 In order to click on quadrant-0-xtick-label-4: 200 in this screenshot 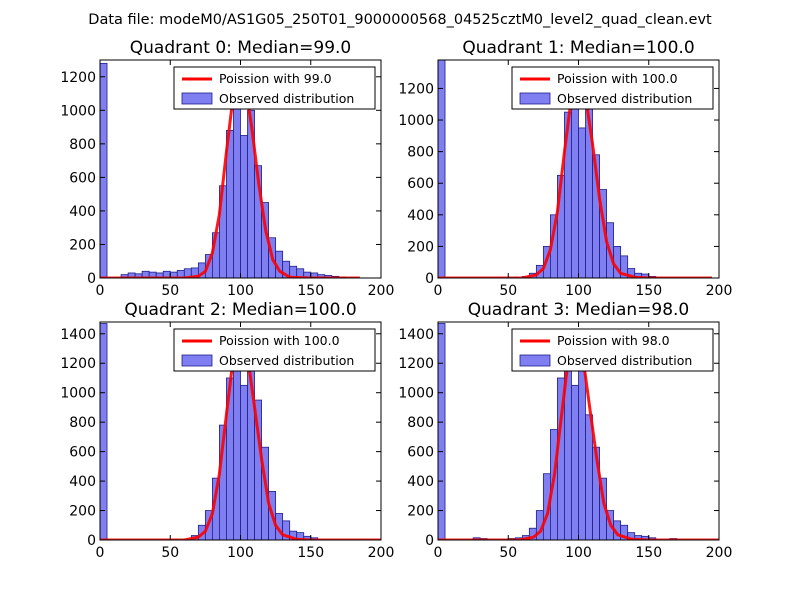, I will do `click(381, 291)`.